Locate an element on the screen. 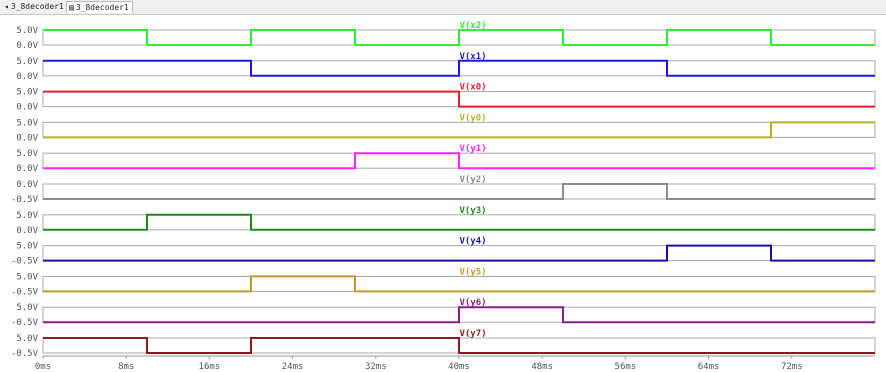  trace-frame-vy4 is located at coordinates (459, 253).